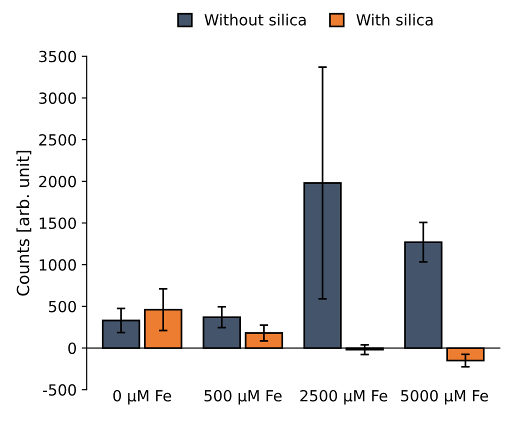  I want to click on y-tick-label: 3500, so click(57, 56).